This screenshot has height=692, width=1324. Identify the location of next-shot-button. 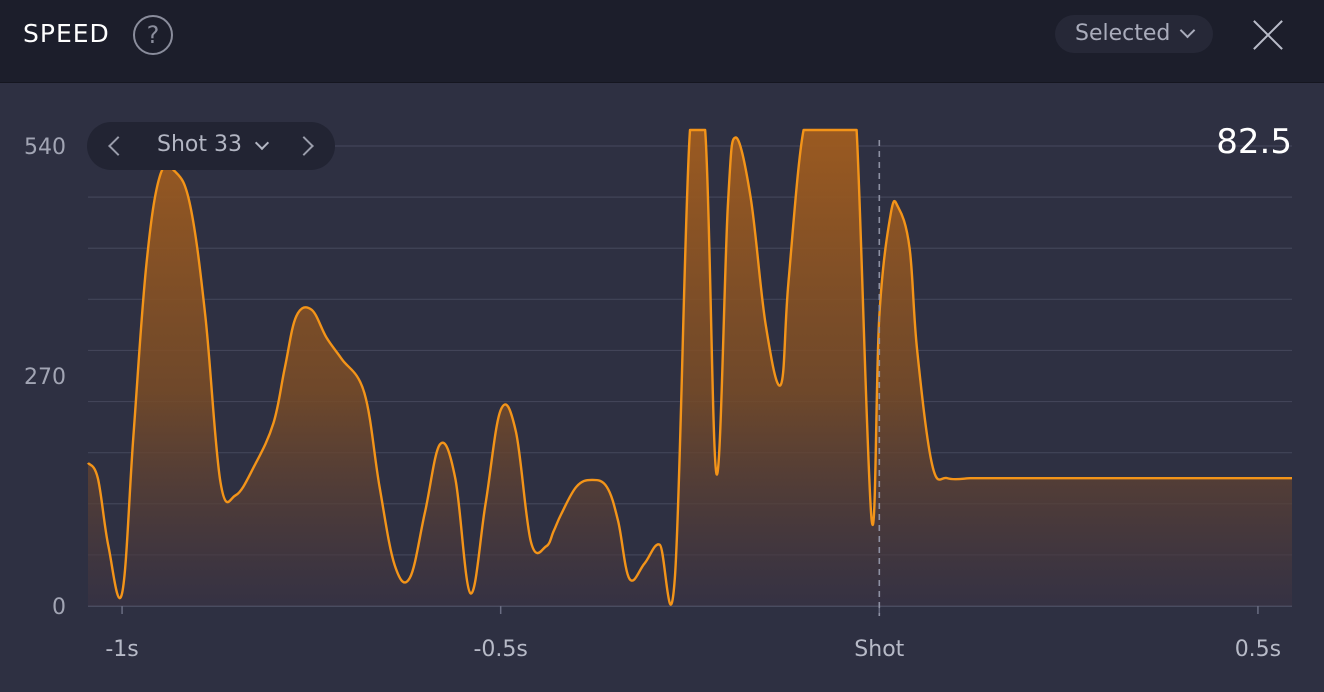
(307, 146).